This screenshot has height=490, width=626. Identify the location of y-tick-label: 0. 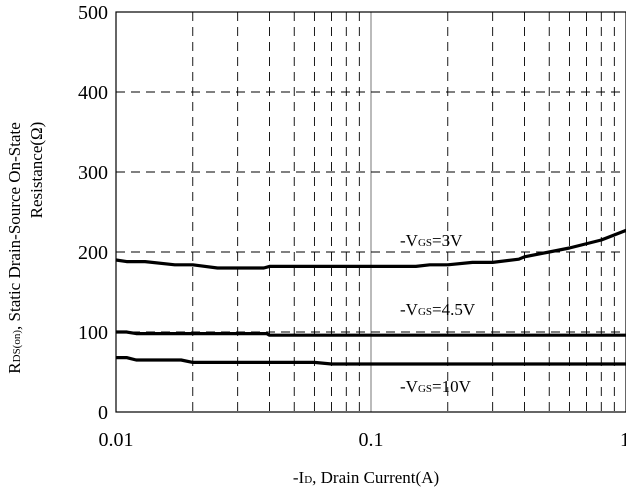
(103, 413).